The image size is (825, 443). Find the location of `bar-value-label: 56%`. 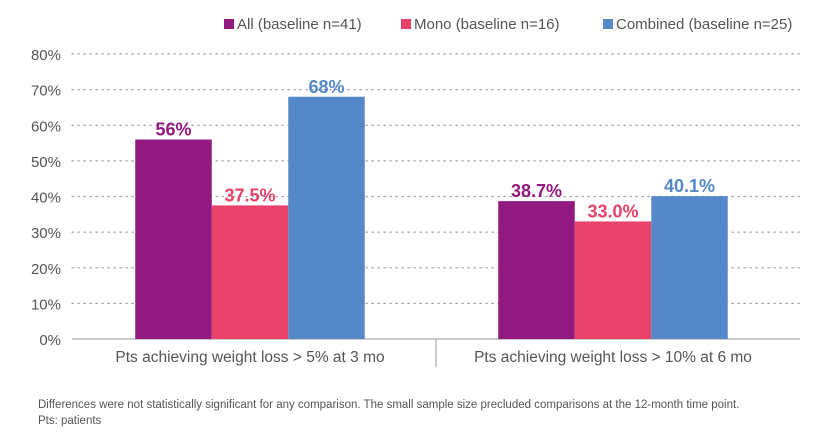

bar-value-label: 56% is located at coordinates (173, 130).